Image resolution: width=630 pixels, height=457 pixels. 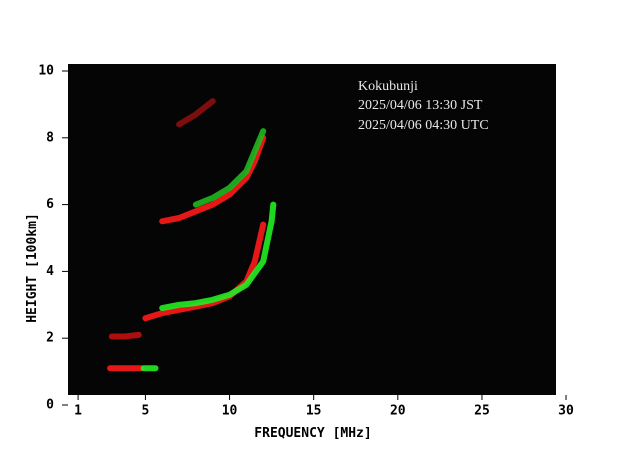 What do you see at coordinates (46, 71) in the screenshot?
I see `y-tick-label: 10` at bounding box center [46, 71].